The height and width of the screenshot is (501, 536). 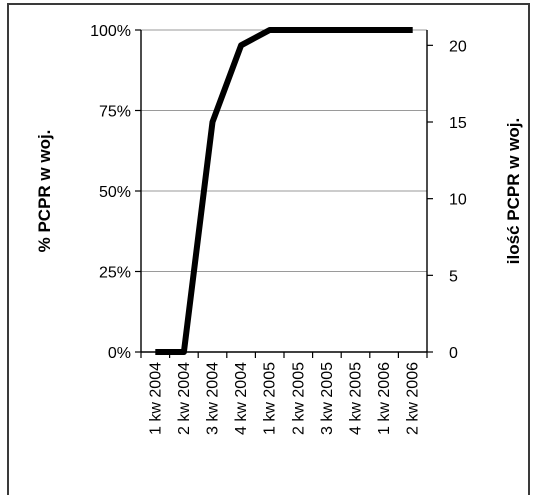 What do you see at coordinates (213, 398) in the screenshot?
I see `x-tick-label: 3 kw 2004` at bounding box center [213, 398].